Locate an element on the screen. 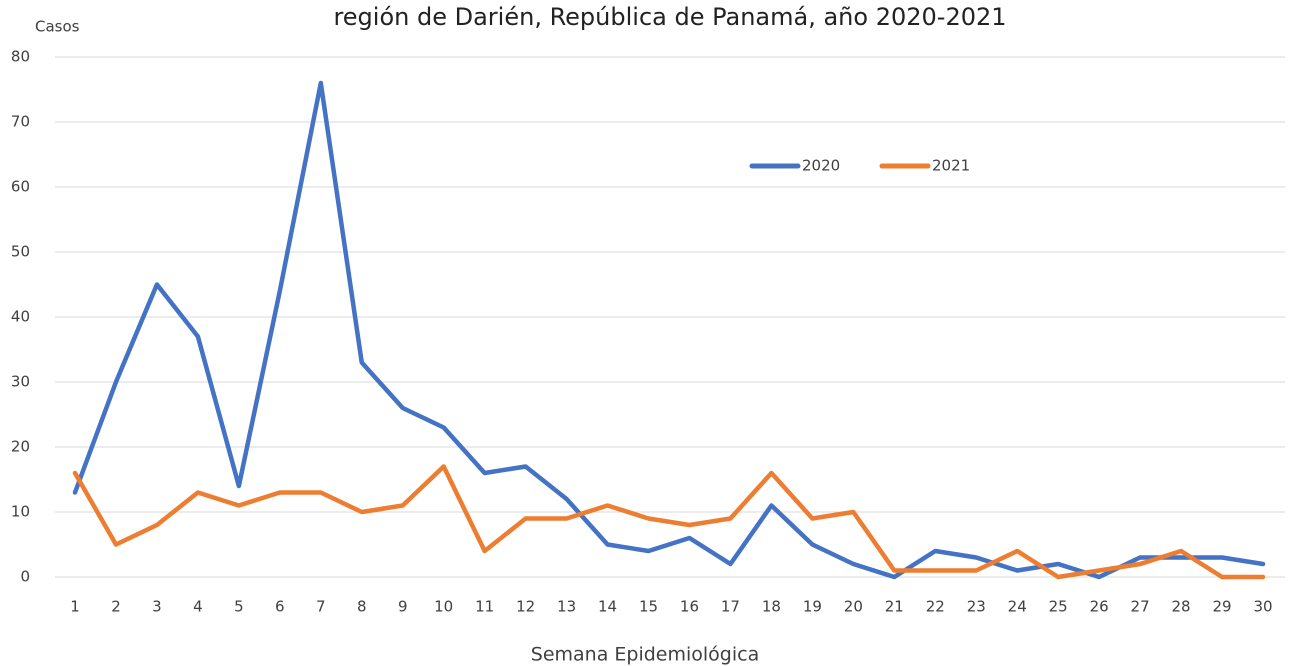 The width and height of the screenshot is (1292, 666). x-tick-label: 14 is located at coordinates (607, 607).